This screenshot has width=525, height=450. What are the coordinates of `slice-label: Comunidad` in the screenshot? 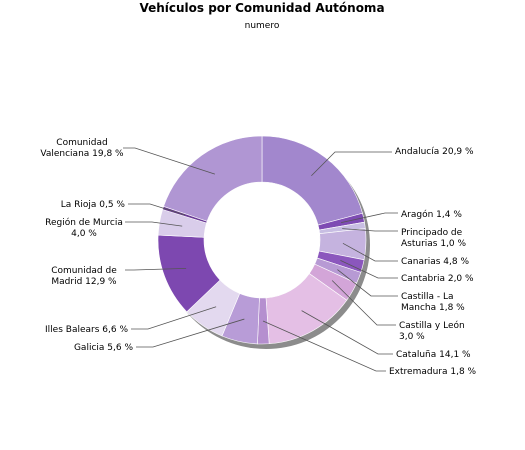 It's located at (81, 143).